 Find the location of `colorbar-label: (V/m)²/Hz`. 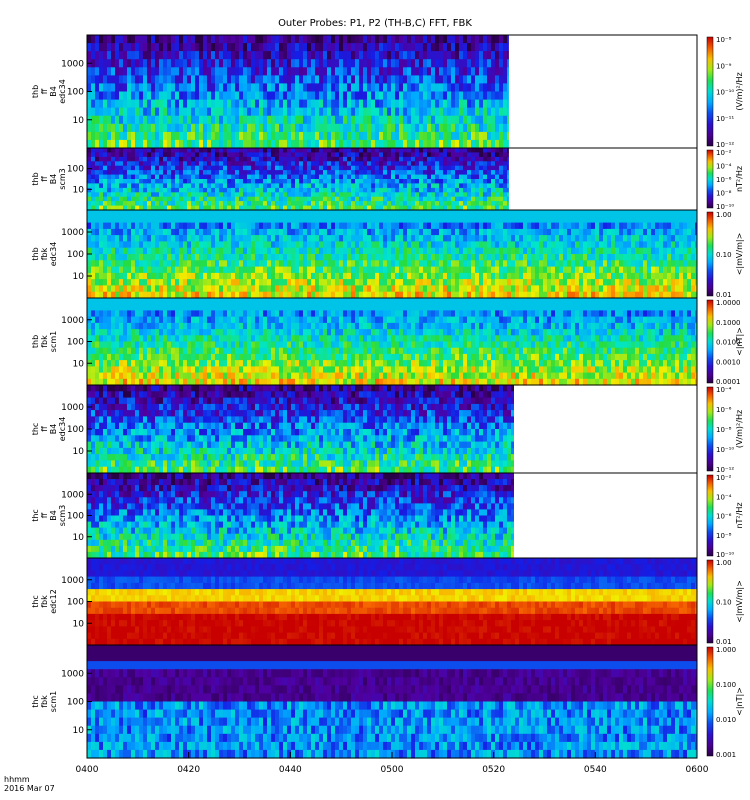

colorbar-label: (V/m)²/Hz is located at coordinates (739, 91).